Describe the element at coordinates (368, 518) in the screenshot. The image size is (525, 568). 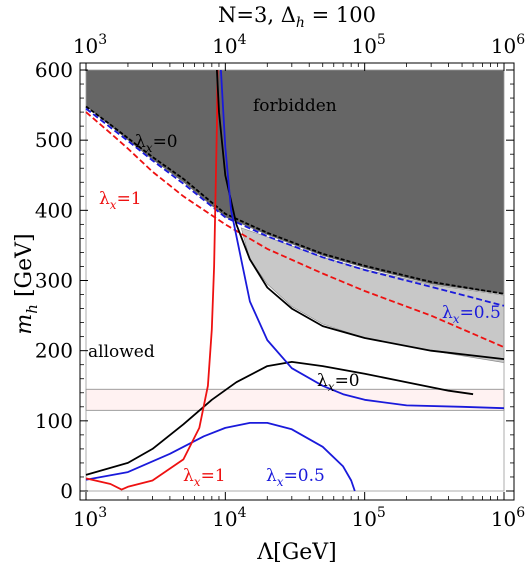
I see `x-tick-label-bottom-2: 10⁵` at that location.